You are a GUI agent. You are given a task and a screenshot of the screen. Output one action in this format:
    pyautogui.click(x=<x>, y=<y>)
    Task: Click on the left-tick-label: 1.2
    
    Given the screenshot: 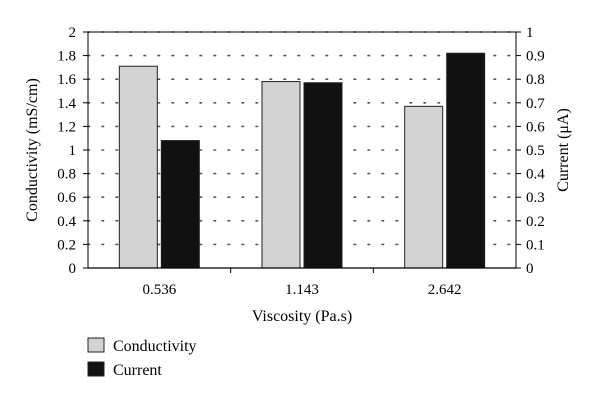 What is the action you would take?
    pyautogui.click(x=66, y=127)
    